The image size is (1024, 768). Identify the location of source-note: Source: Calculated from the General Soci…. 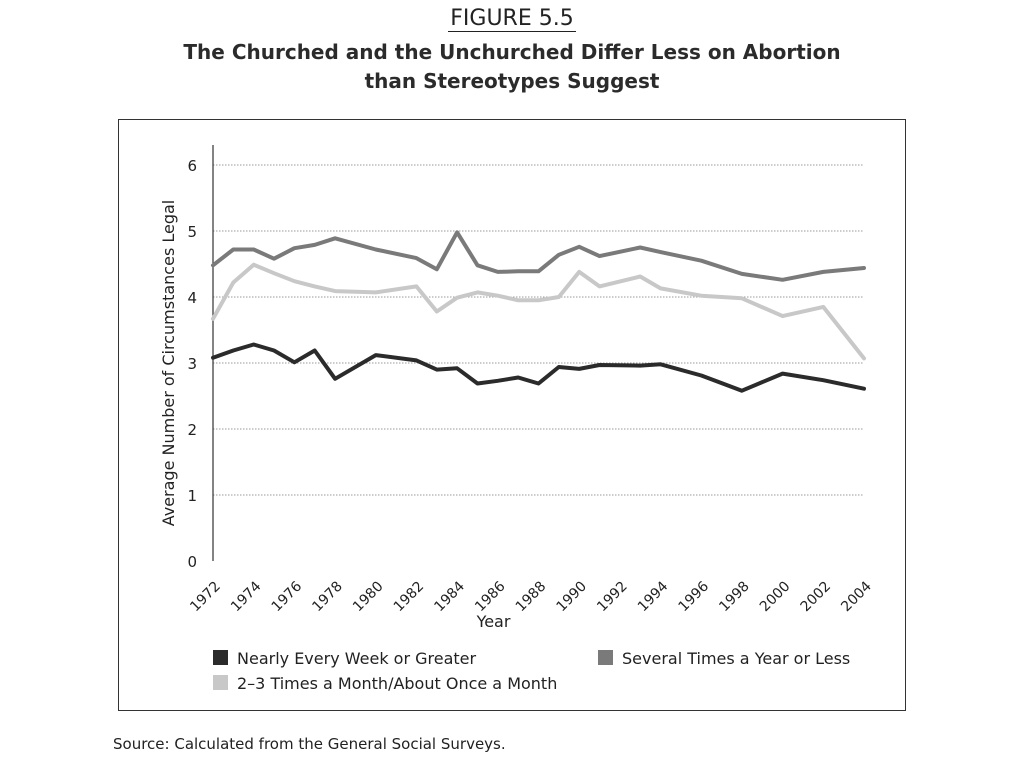
(309, 744).